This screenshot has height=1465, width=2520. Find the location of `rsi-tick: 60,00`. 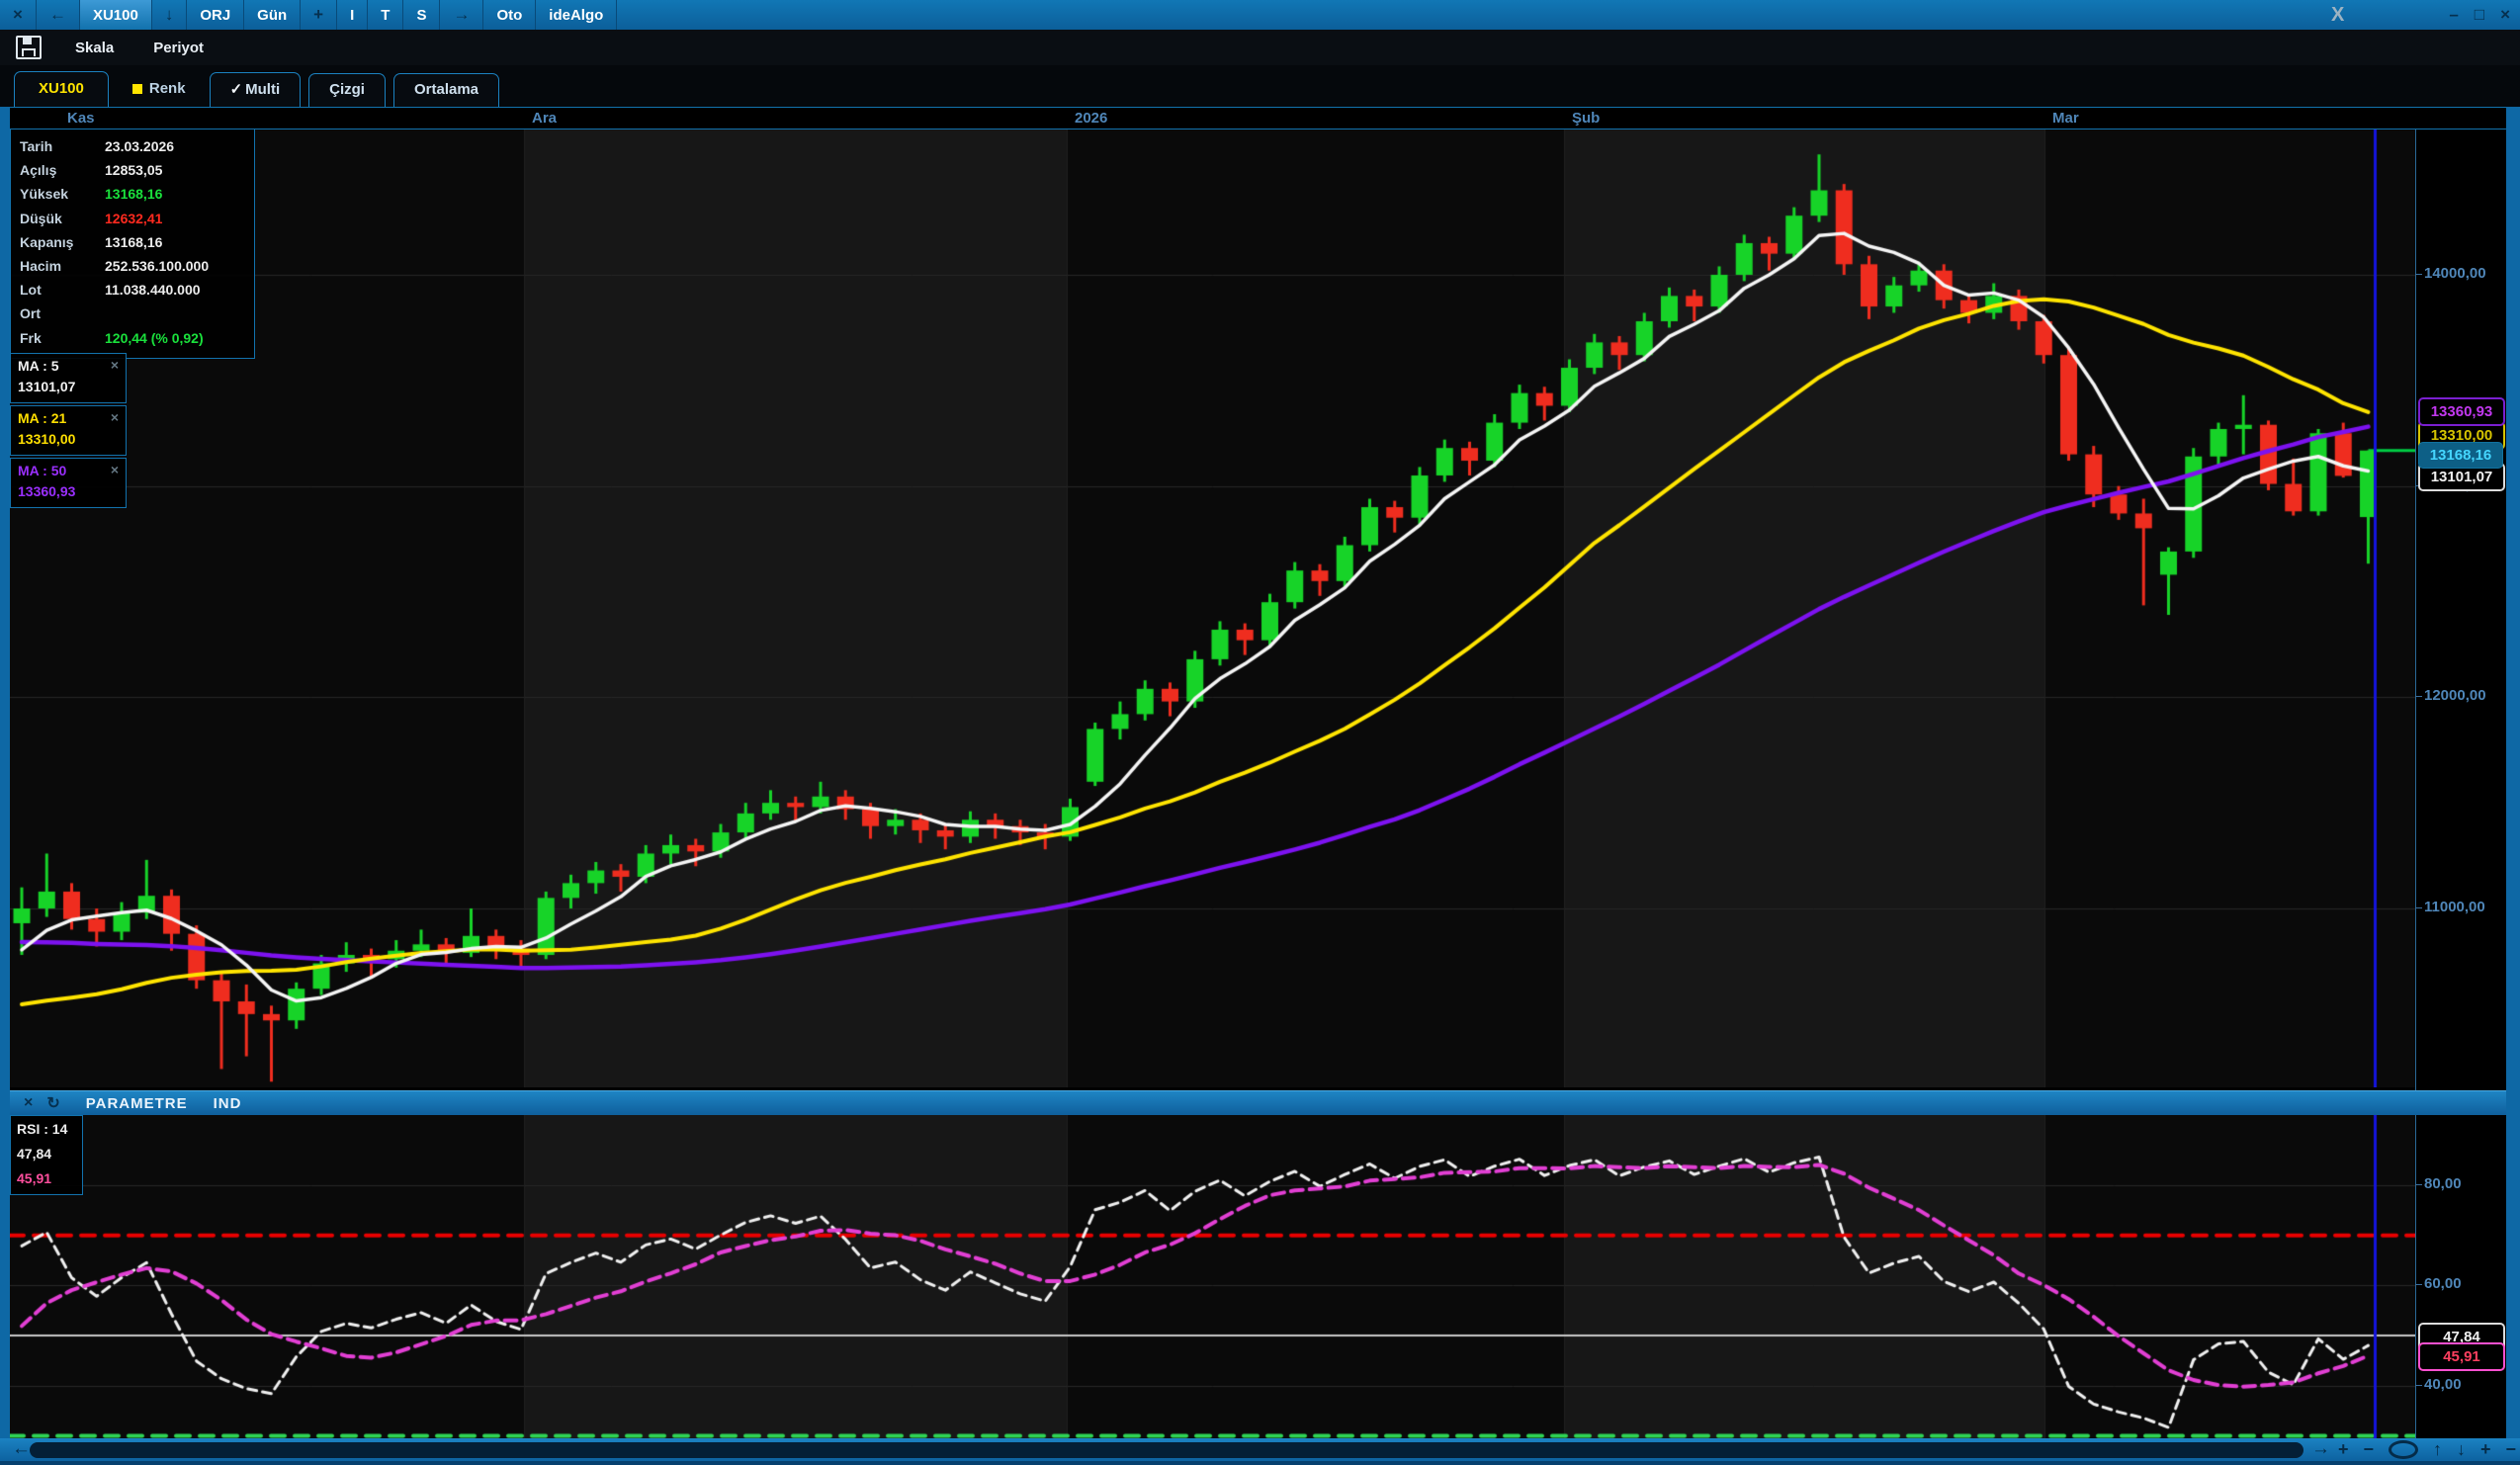

rsi-tick: 60,00 is located at coordinates (2438, 1284).